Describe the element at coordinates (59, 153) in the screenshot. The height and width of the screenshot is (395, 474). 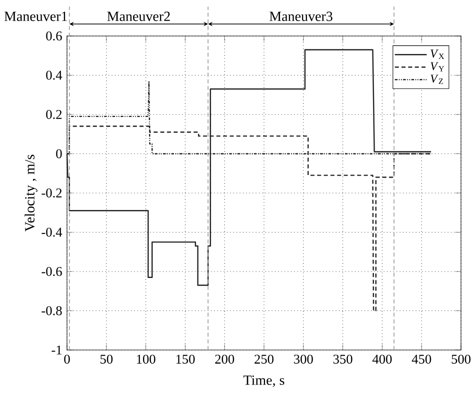
I see `y-tick-label: 0` at that location.